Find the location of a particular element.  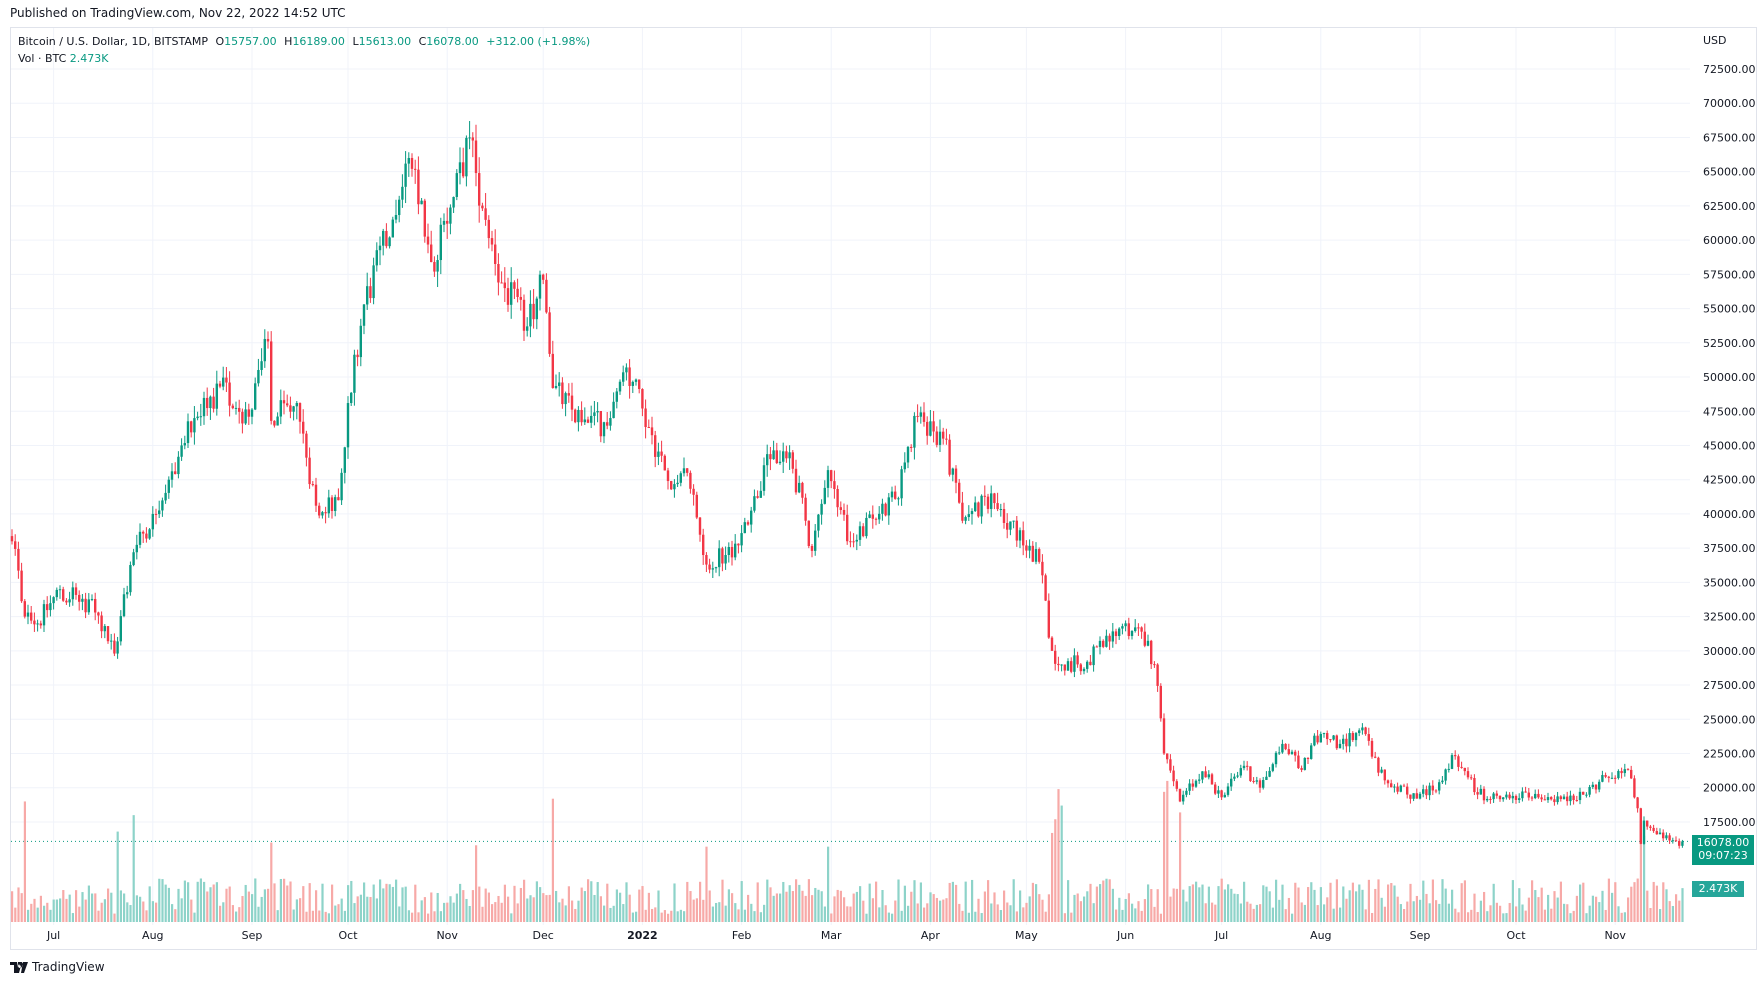

time-tick-label: Oct is located at coordinates (1516, 935).